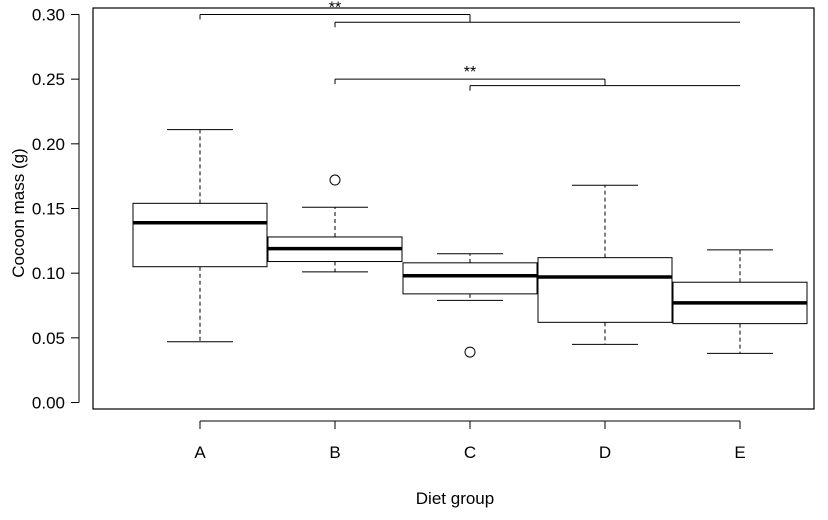 This screenshot has width=828, height=520. What do you see at coordinates (470, 441) in the screenshot?
I see `x-axis: A B C D E` at bounding box center [470, 441].